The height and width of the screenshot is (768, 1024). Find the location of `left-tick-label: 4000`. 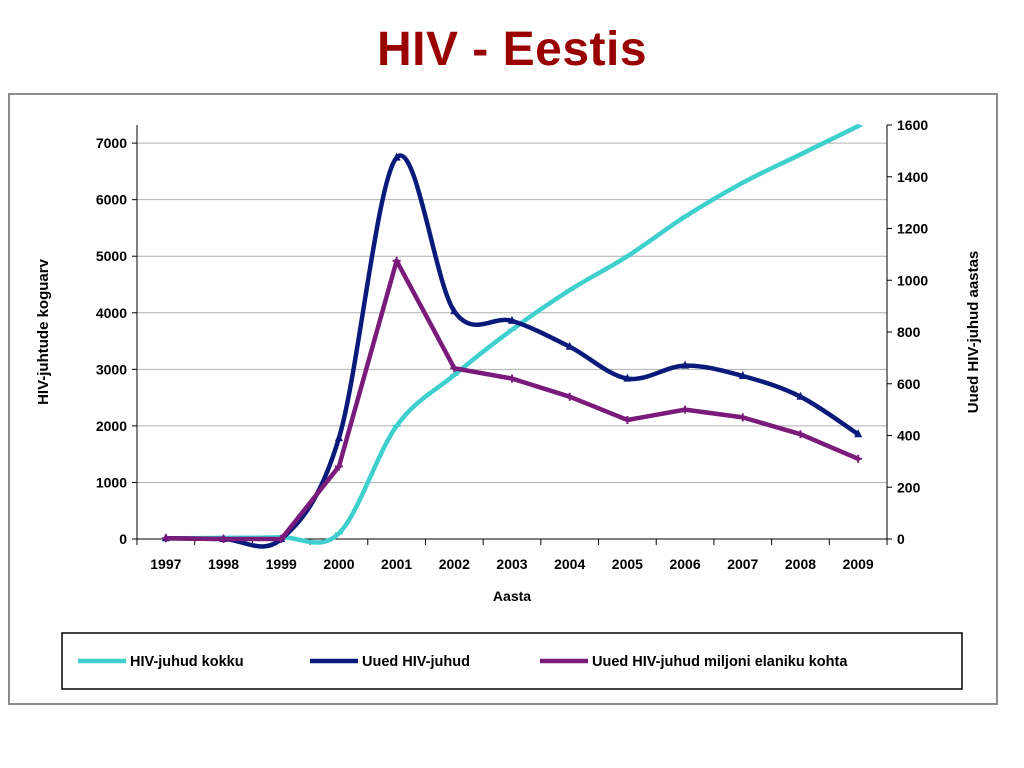

left-tick-label: 4000 is located at coordinates (111, 313).